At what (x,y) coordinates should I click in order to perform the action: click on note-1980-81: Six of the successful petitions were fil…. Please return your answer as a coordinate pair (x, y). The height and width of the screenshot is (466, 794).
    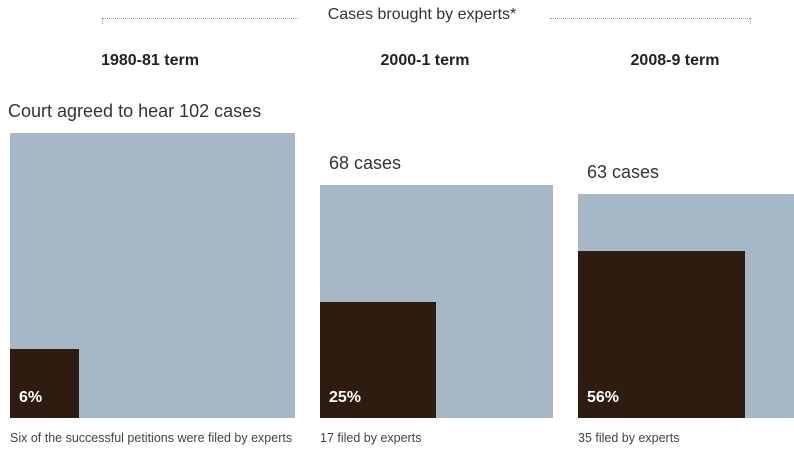
    Looking at the image, I should click on (151, 438).